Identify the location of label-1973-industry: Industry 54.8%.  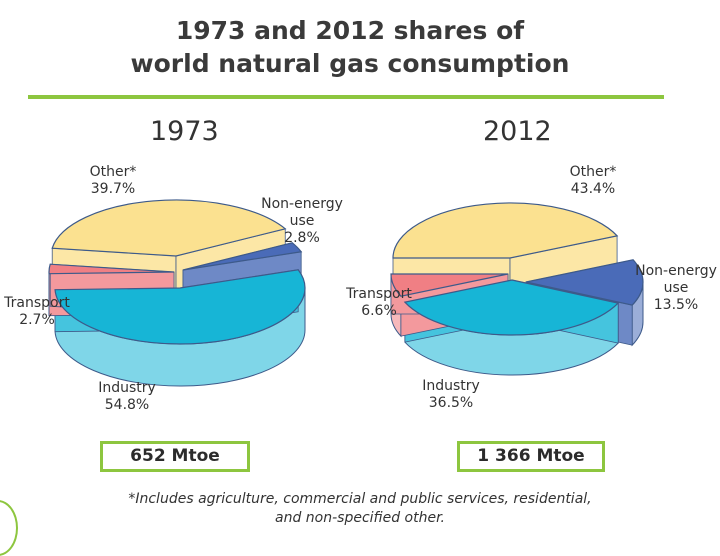
(127, 397).